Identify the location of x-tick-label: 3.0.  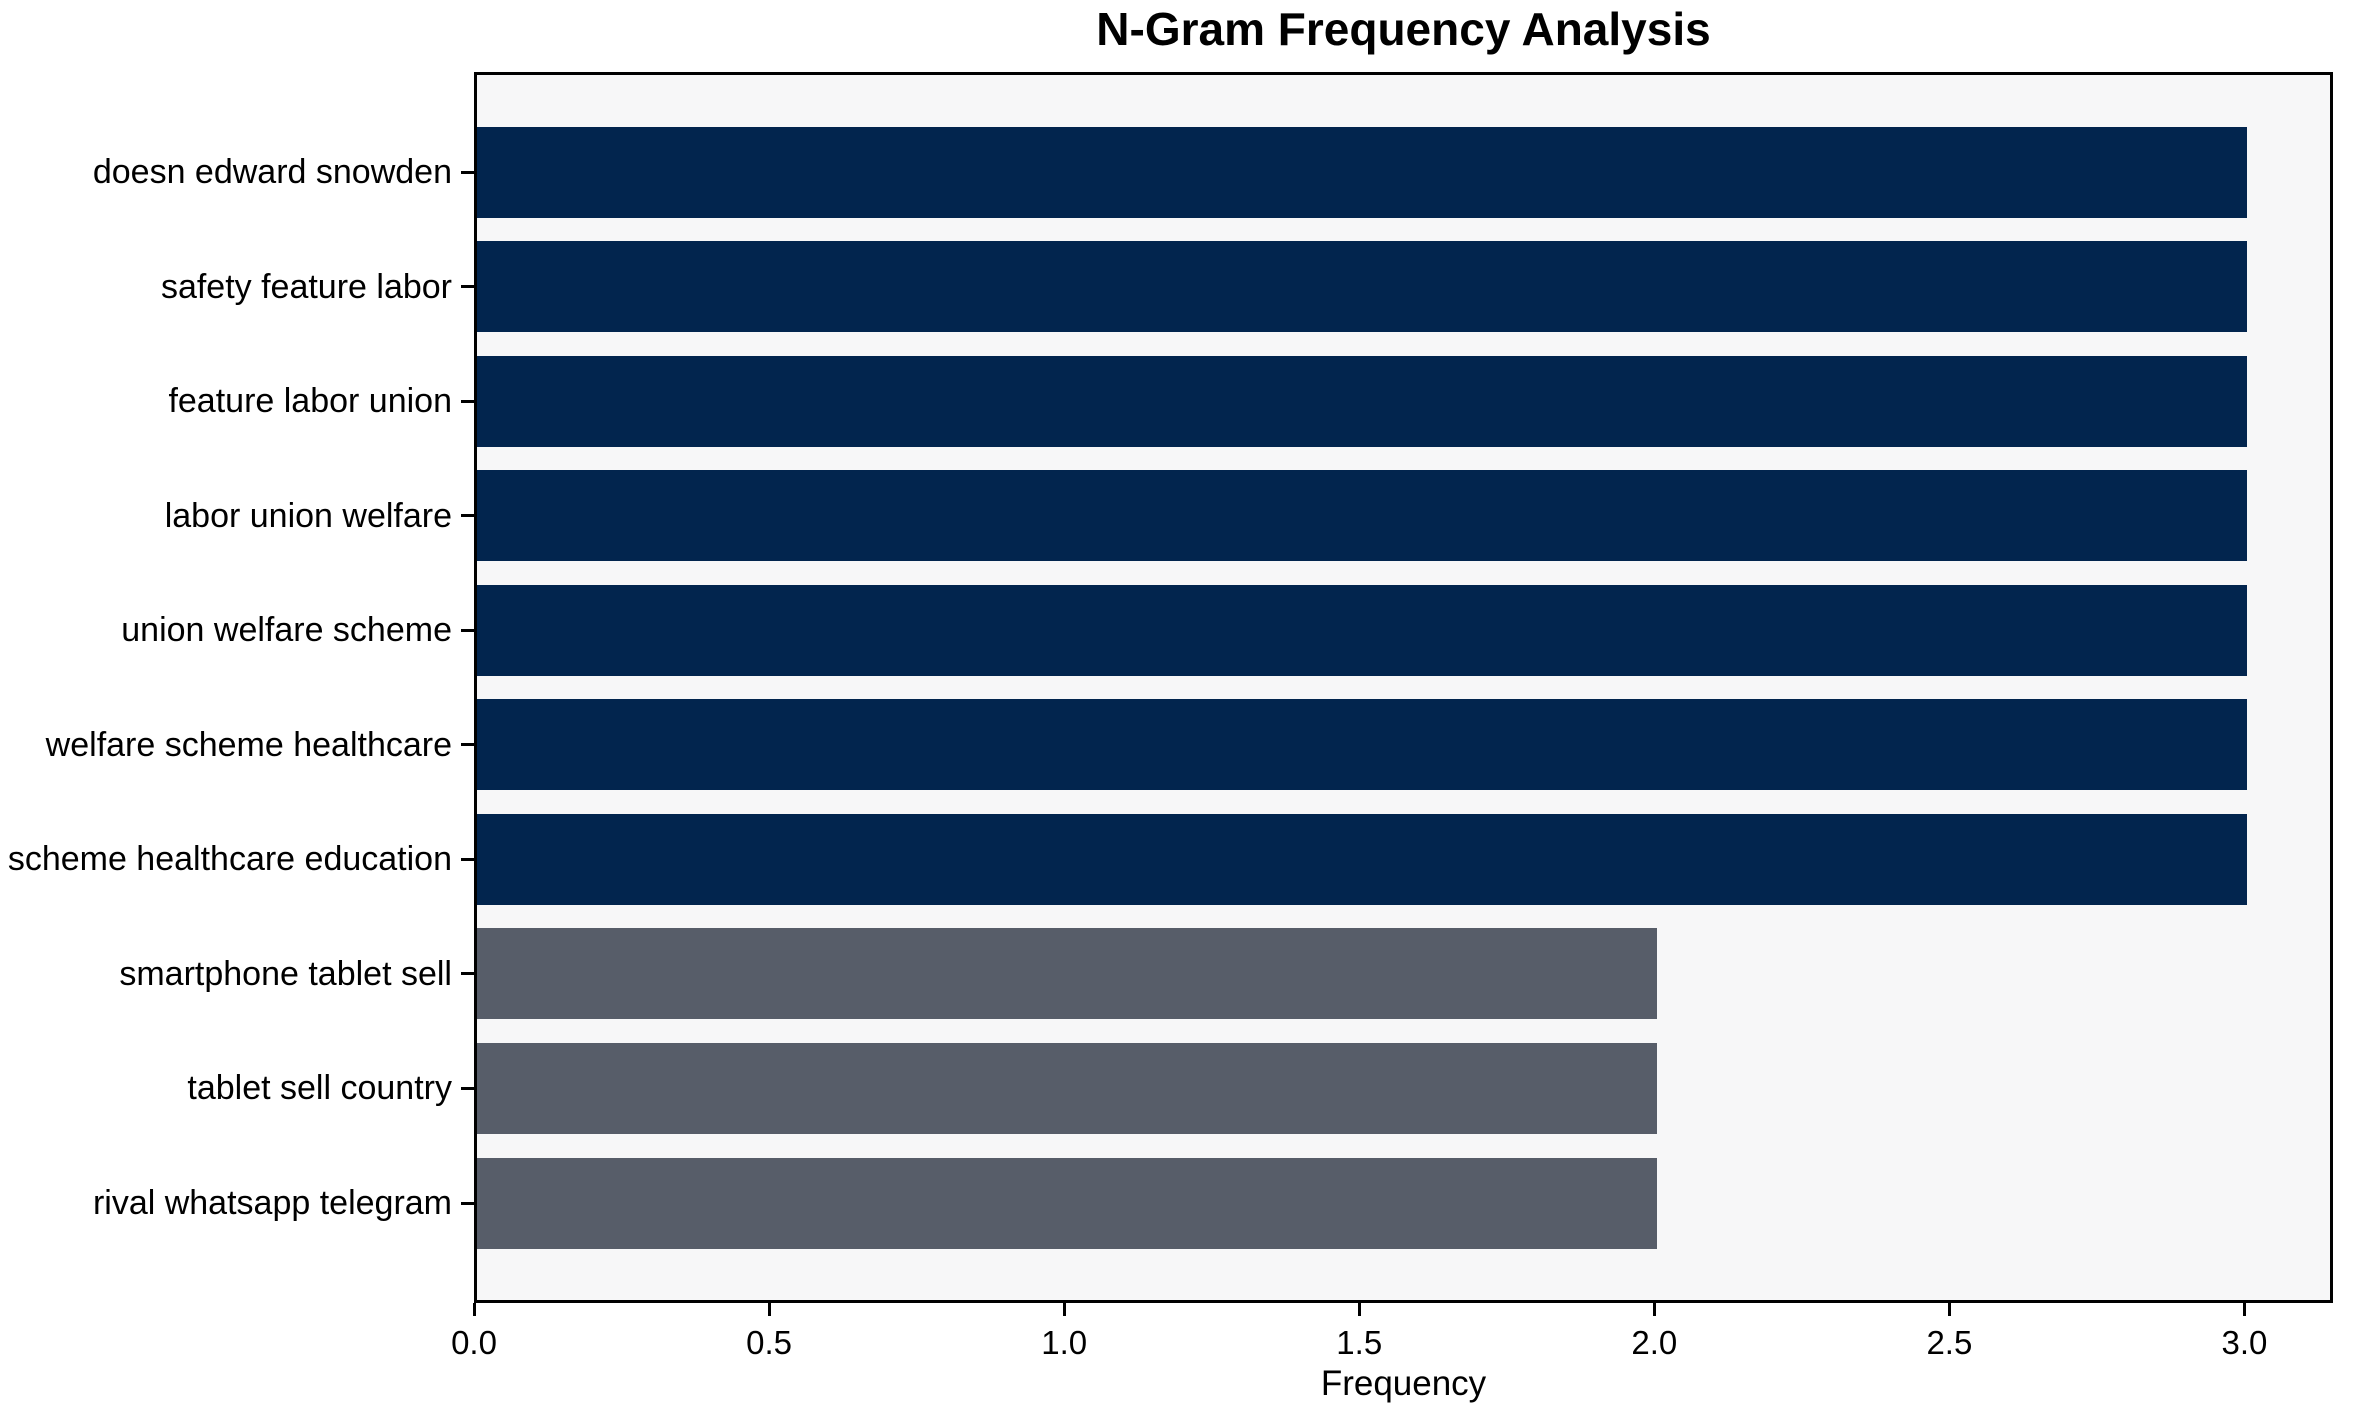
(2244, 1342).